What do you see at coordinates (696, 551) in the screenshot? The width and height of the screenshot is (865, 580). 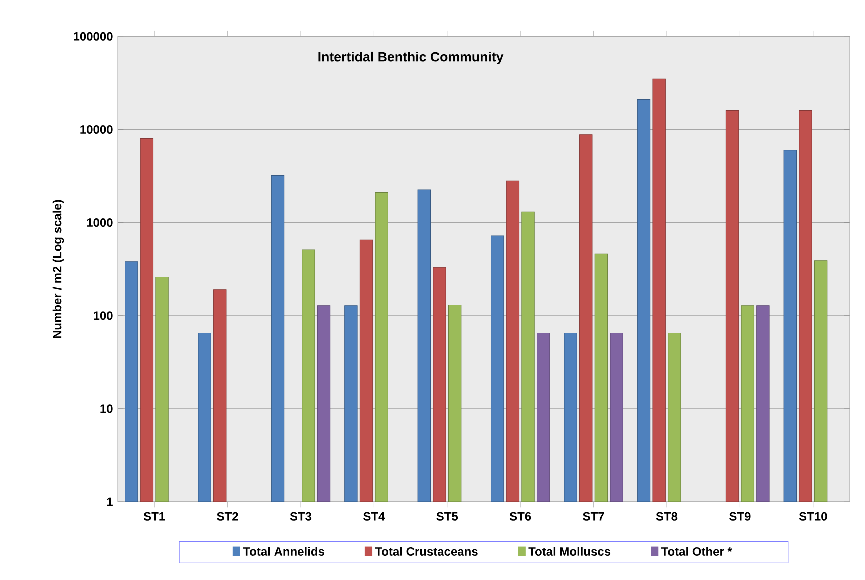 I see `legend-label: Total Other *` at bounding box center [696, 551].